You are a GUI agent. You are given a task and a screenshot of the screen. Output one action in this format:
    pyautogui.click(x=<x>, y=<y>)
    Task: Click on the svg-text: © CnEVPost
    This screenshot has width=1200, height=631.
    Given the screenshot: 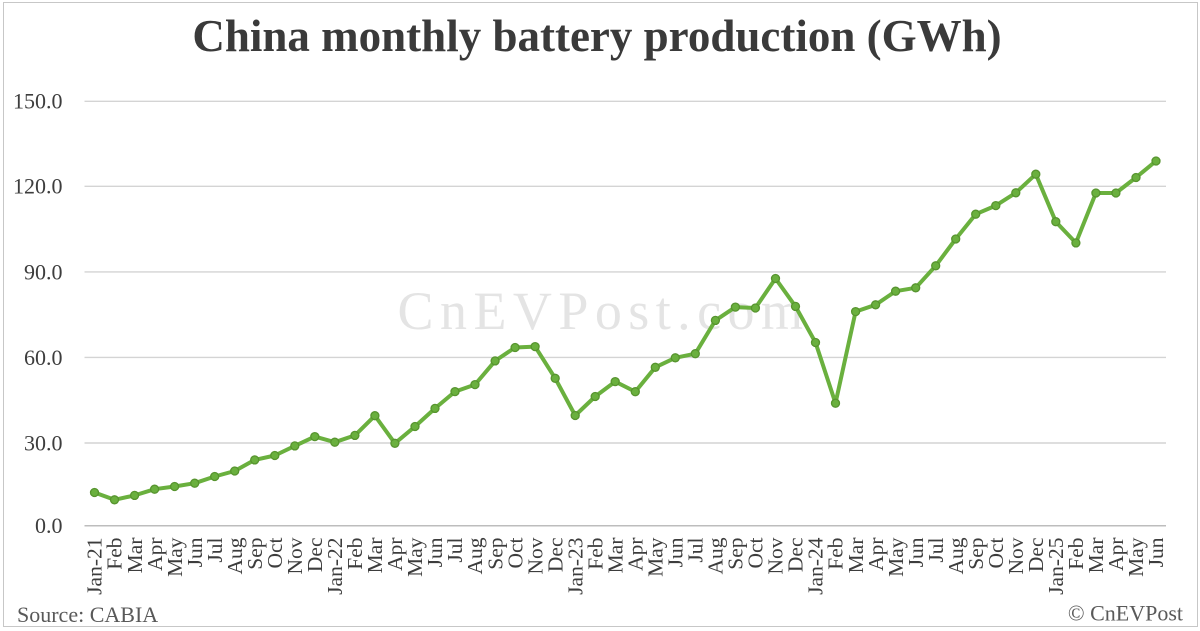 What is the action you would take?
    pyautogui.click(x=1125, y=613)
    